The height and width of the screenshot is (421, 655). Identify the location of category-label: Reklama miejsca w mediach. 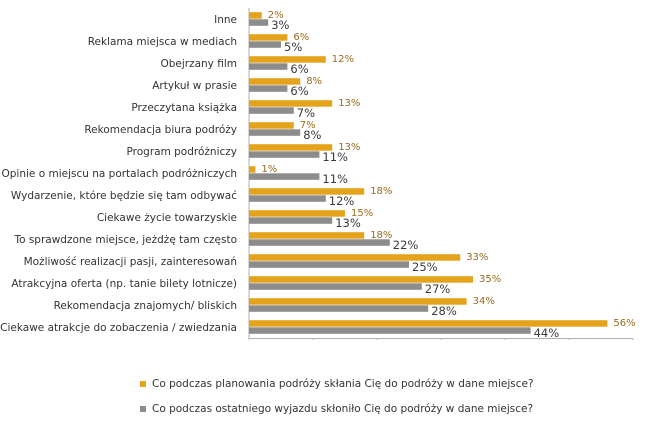
(162, 42).